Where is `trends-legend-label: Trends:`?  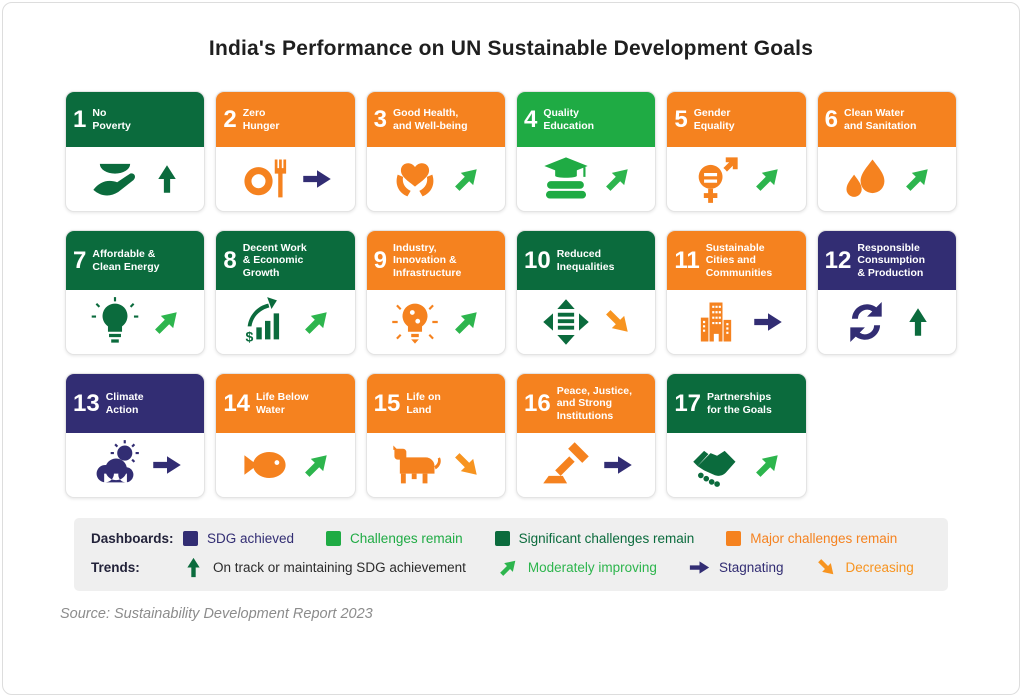 trends-legend-label: Trends: is located at coordinates (115, 567).